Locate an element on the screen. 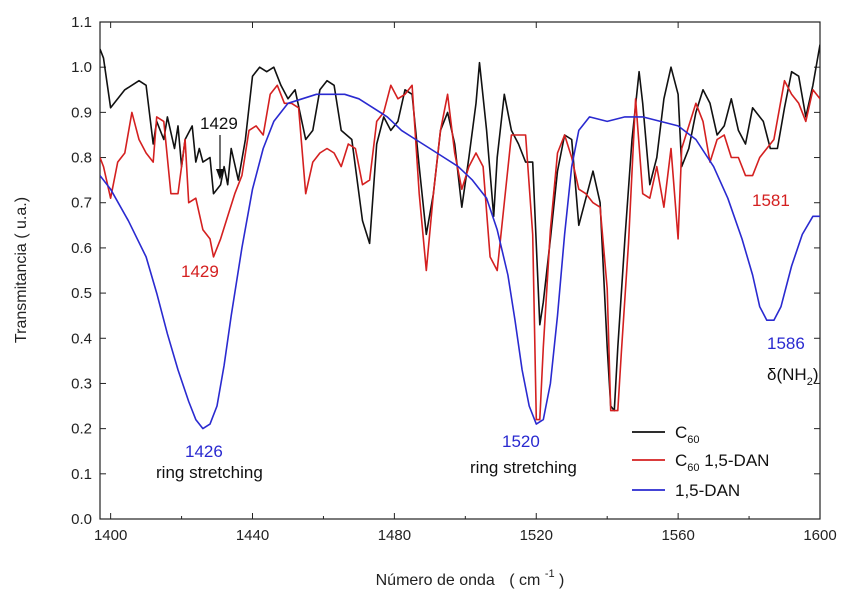 The image size is (845, 594). x-tick-label: 1480 is located at coordinates (394, 535).